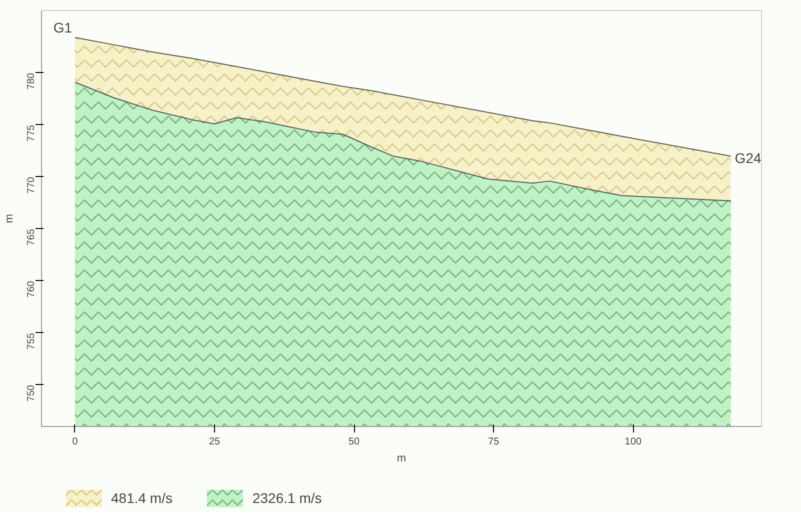  Describe the element at coordinates (10, 219) in the screenshot. I see `y-axis-title: m` at that location.